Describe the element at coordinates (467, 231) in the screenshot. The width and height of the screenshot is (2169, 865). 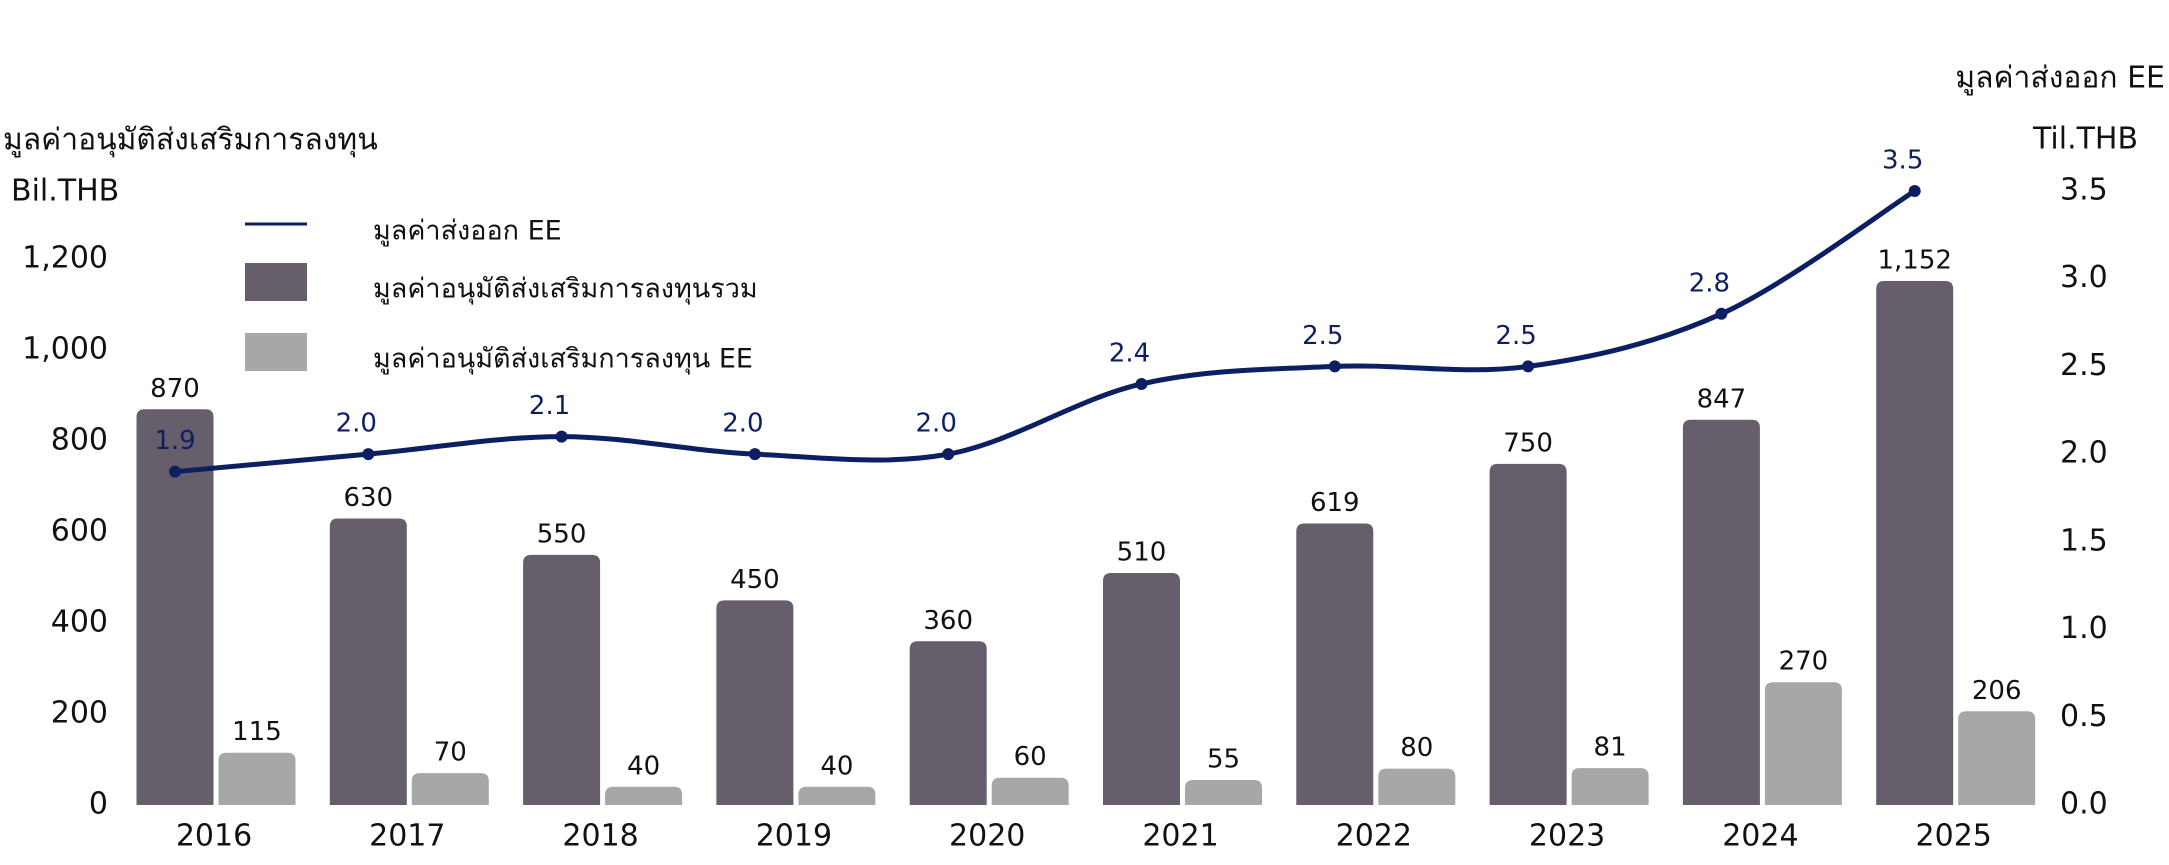
I see `legend-label: มูลค่าส่งออก EE` at that location.